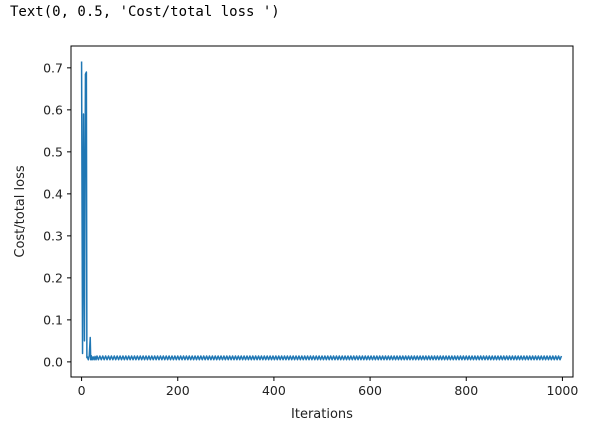  What do you see at coordinates (563, 390) in the screenshot?
I see `x-tick-label: 1000` at bounding box center [563, 390].